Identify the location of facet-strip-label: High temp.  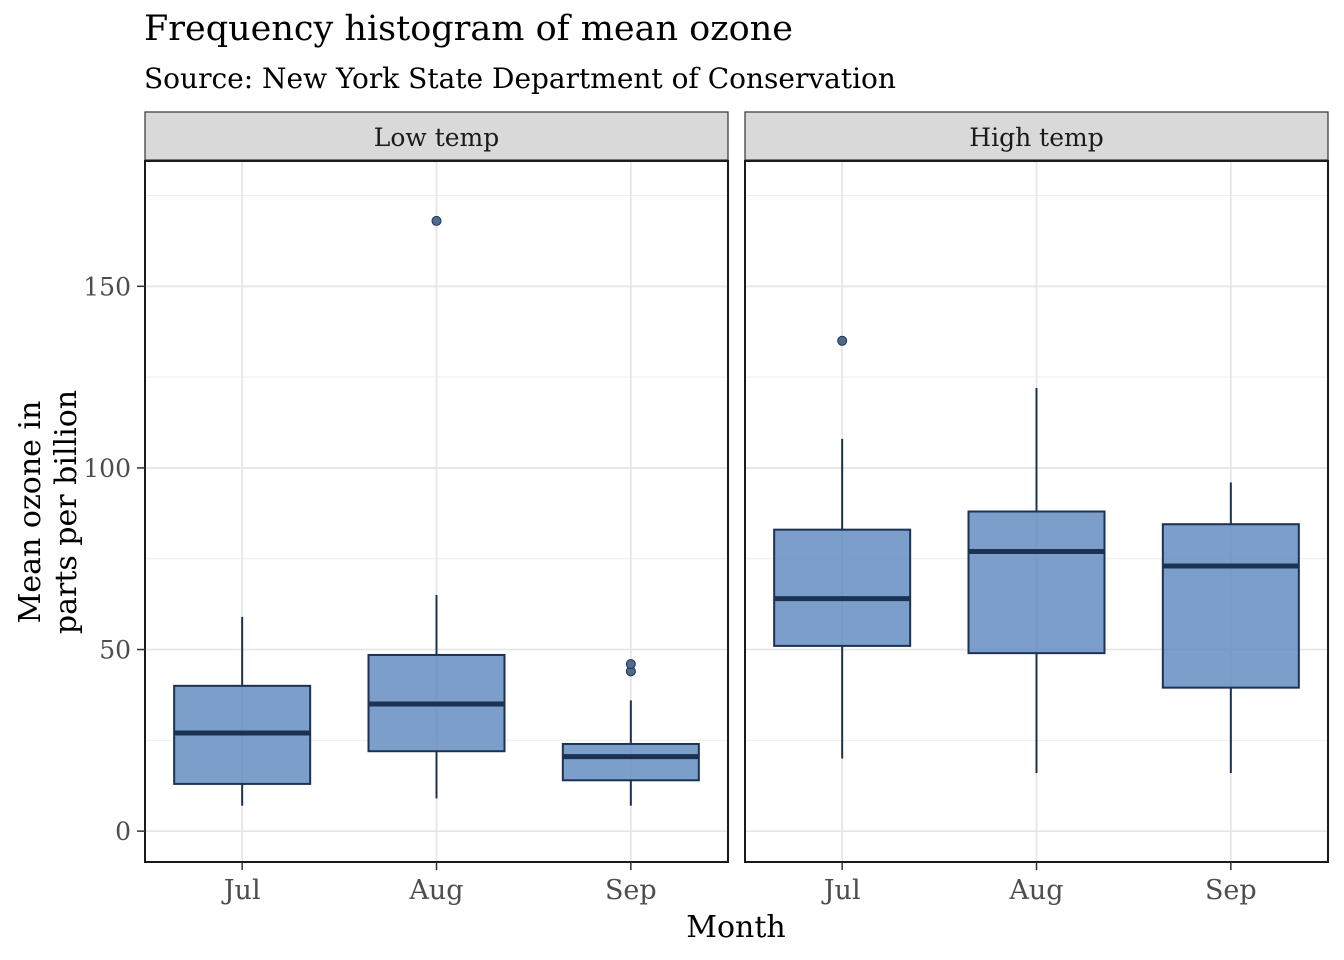
(1036, 137).